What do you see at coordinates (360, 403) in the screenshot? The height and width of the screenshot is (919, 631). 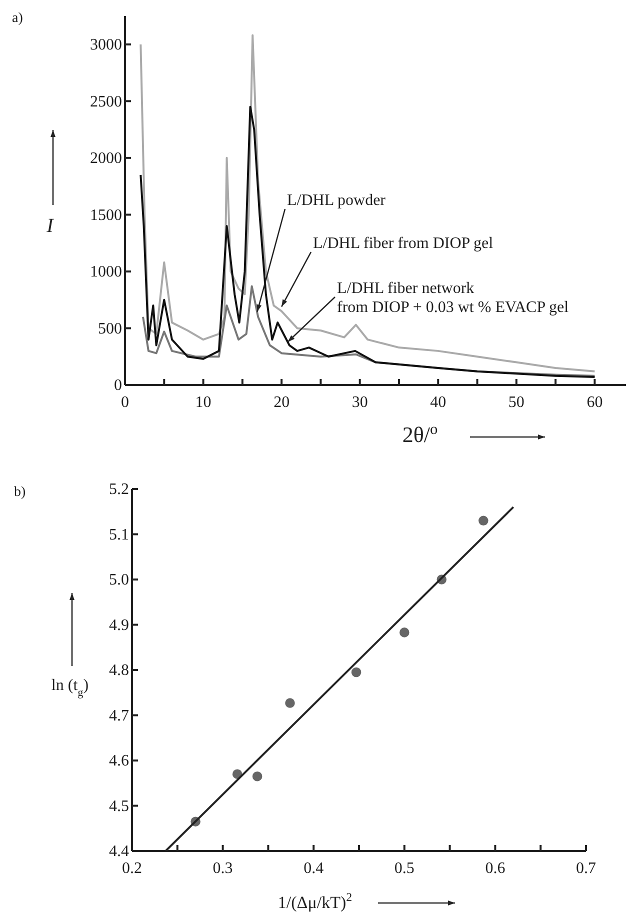 I see `x-tick-label: 30` at bounding box center [360, 403].